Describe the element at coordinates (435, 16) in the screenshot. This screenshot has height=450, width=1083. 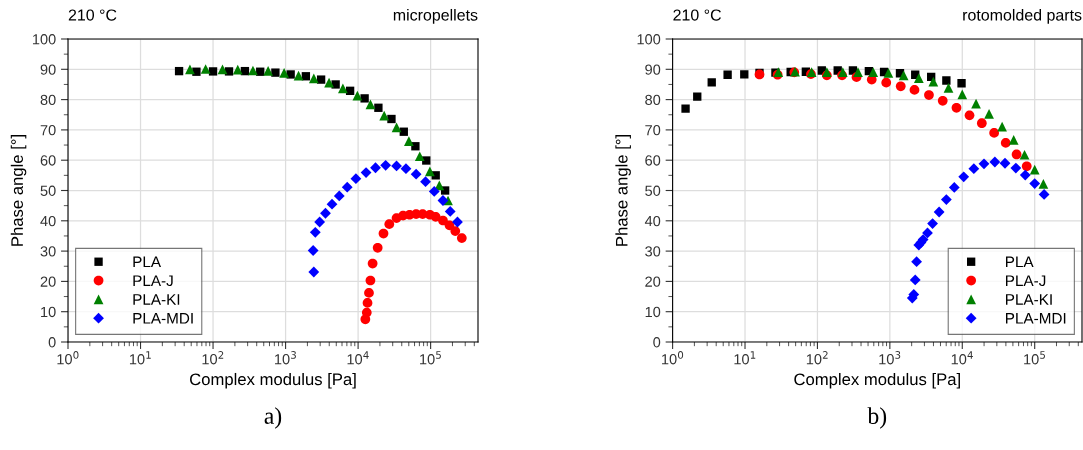
I see `text: micropellets` at that location.